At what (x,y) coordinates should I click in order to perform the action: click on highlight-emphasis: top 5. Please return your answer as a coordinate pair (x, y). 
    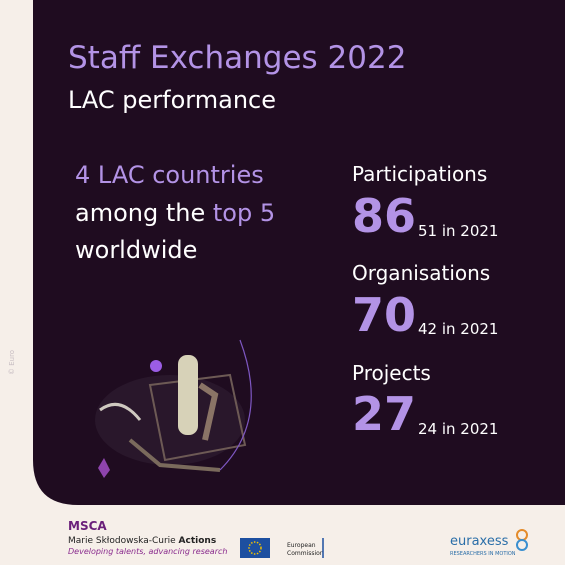
    Looking at the image, I should click on (244, 213).